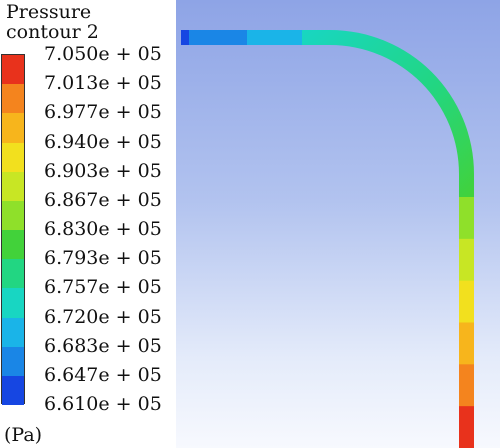 This screenshot has width=500, height=448. I want to click on legend-title-line-1: Pressure, so click(49, 12).